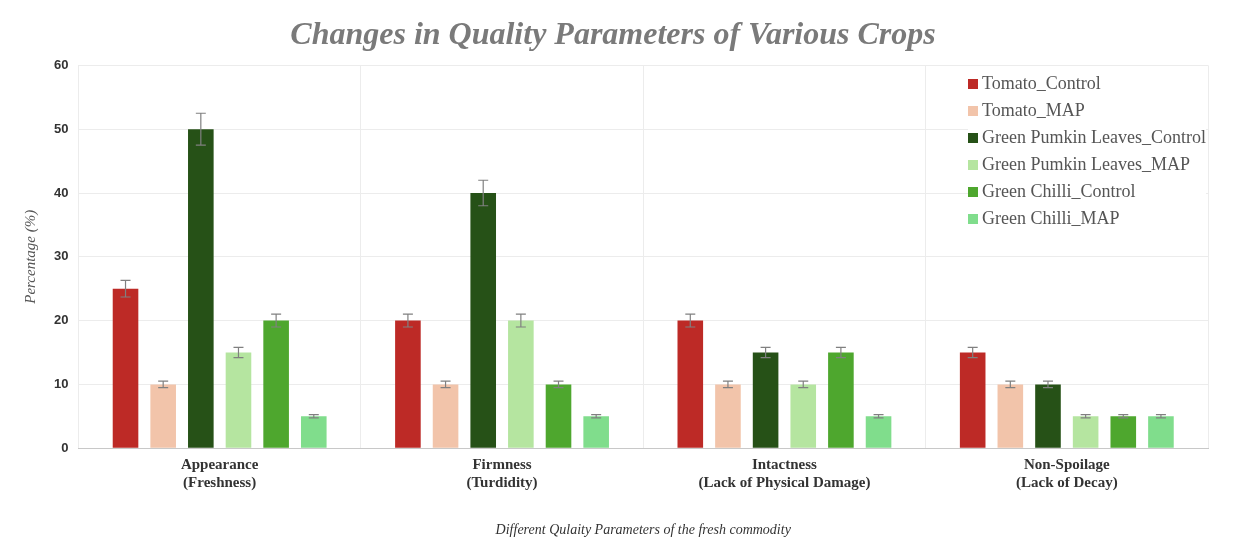 The image size is (1237, 556). What do you see at coordinates (643, 530) in the screenshot?
I see `x-axis-title: Different Qulaity Parameters of the fresh commodity` at bounding box center [643, 530].